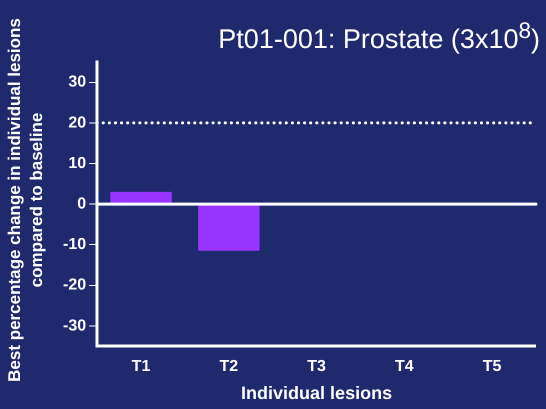 Image resolution: width=546 pixels, height=409 pixels. Describe the element at coordinates (492, 367) in the screenshot. I see `x-tick-label: T5` at that location.